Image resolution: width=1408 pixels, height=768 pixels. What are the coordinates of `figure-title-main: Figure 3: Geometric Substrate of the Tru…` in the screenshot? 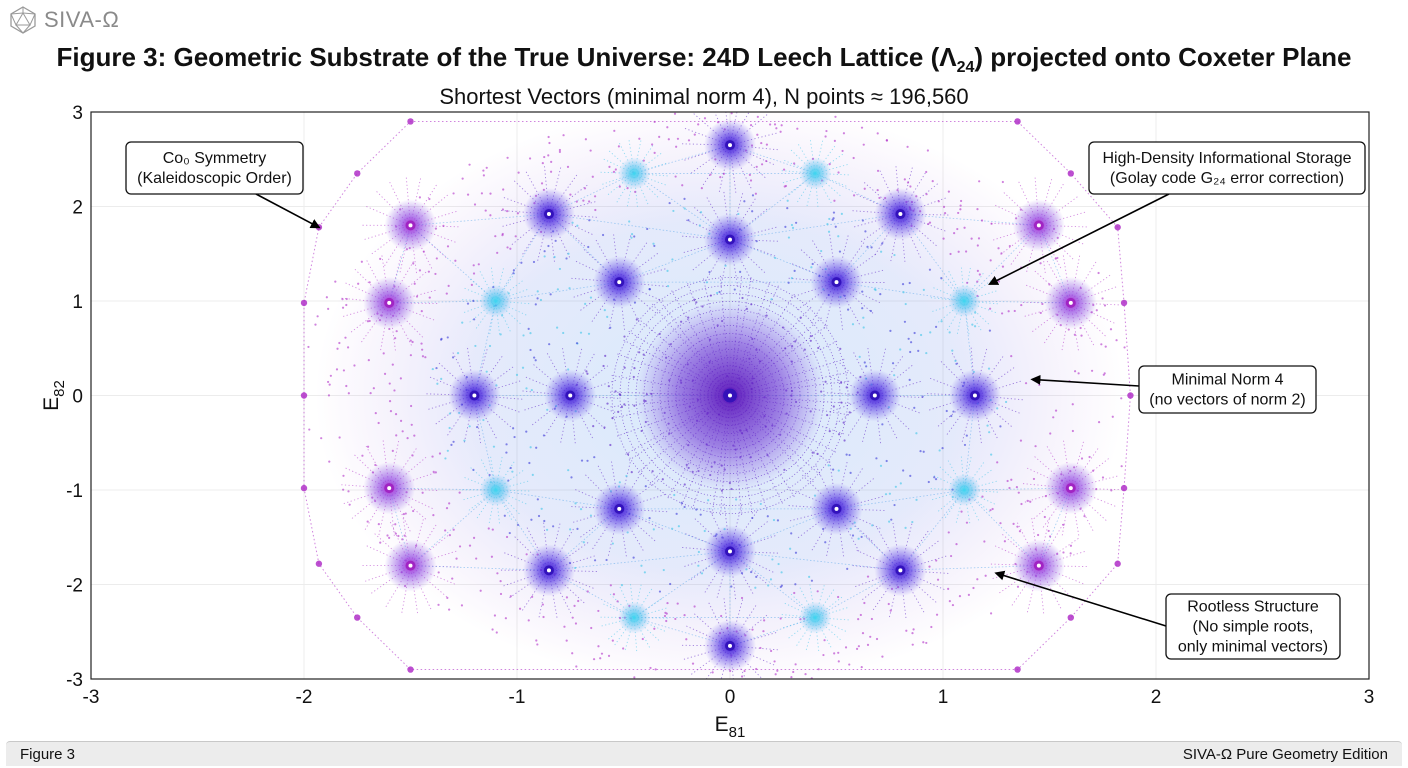 It's located at (506, 57).